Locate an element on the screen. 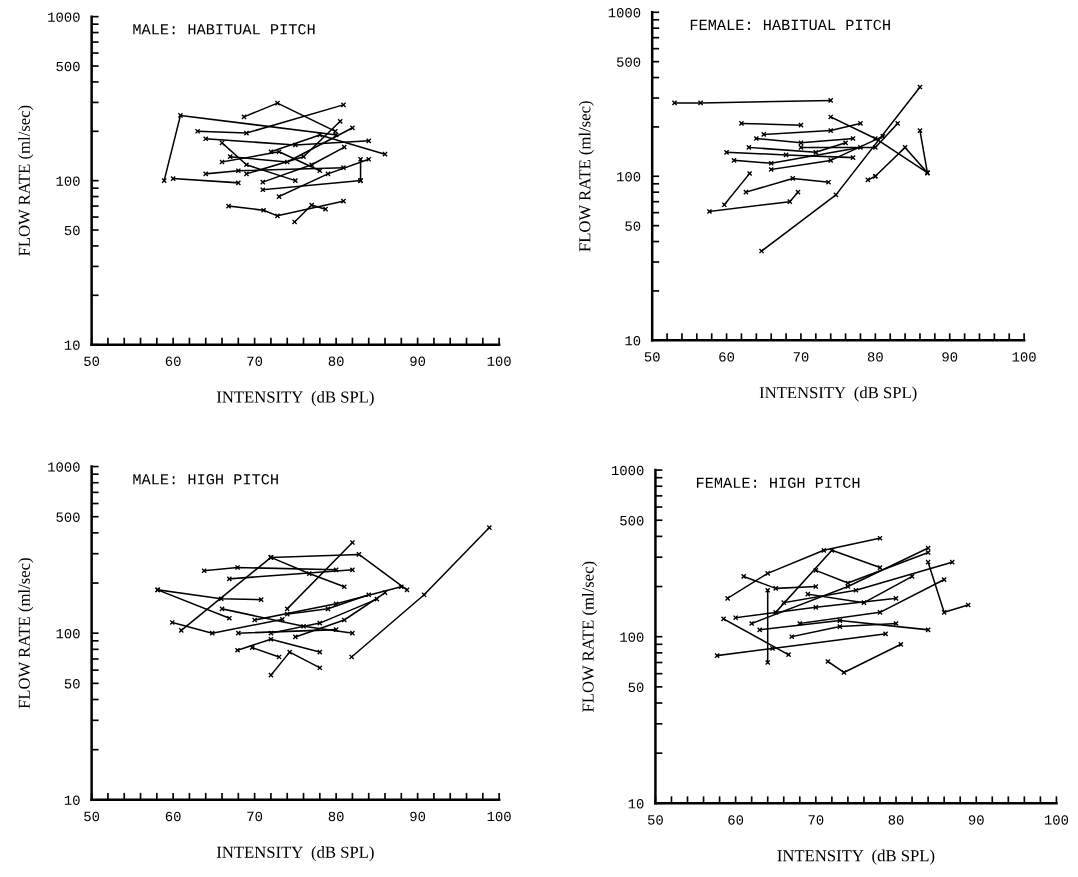 This screenshot has width=1078, height=877. chart-title: MALE: HABITUAL PITCH is located at coordinates (224, 29).